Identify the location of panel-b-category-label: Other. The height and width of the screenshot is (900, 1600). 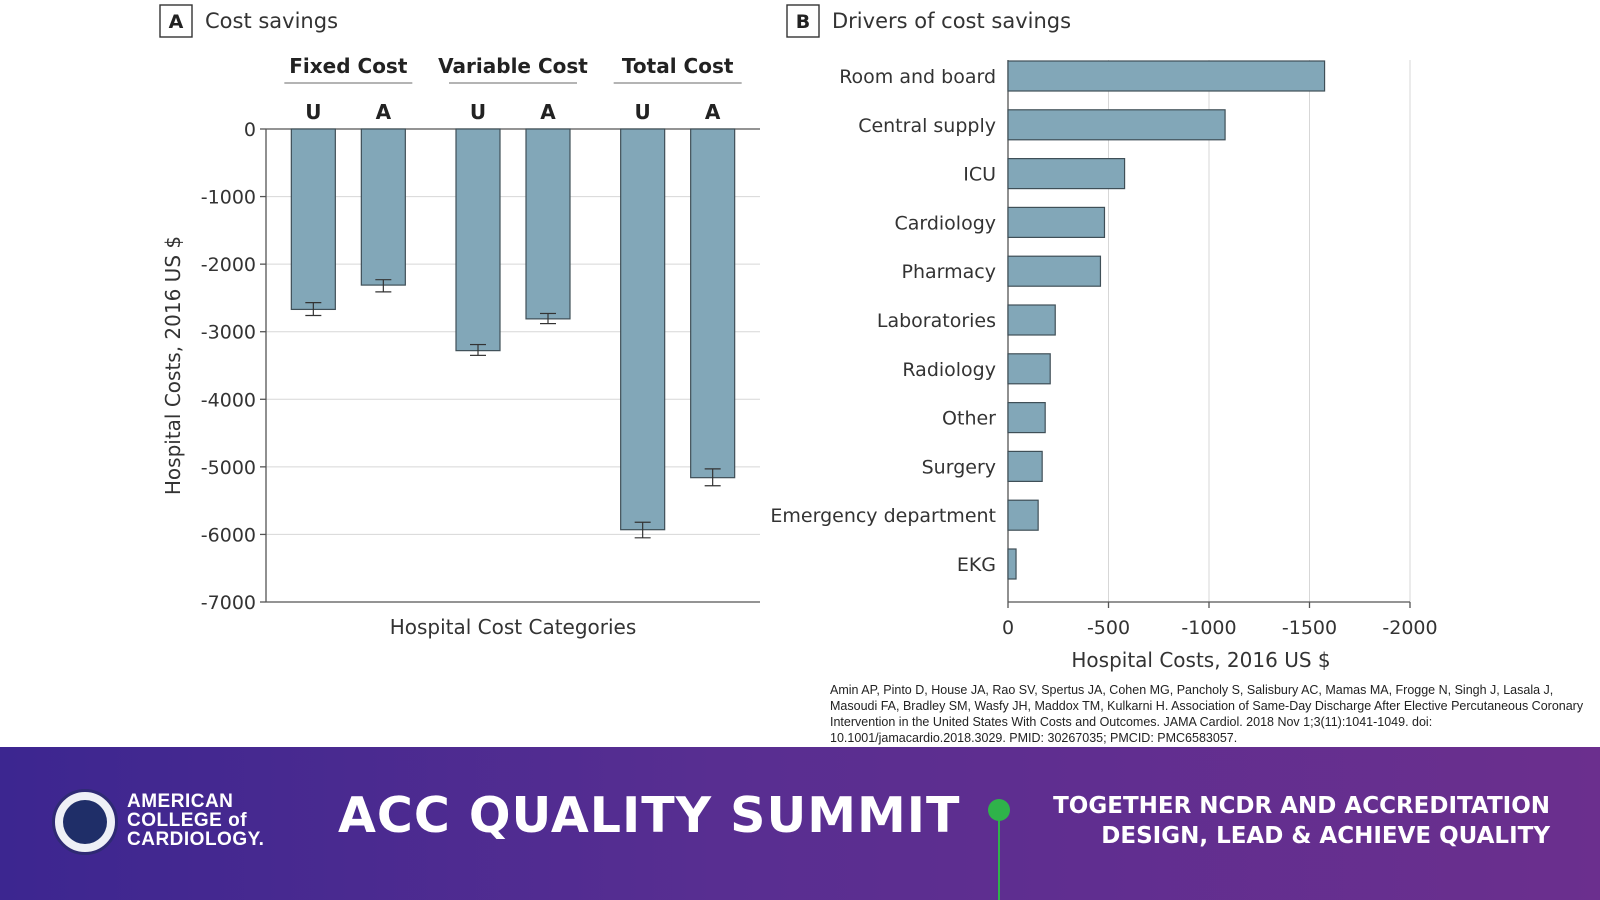
(969, 419).